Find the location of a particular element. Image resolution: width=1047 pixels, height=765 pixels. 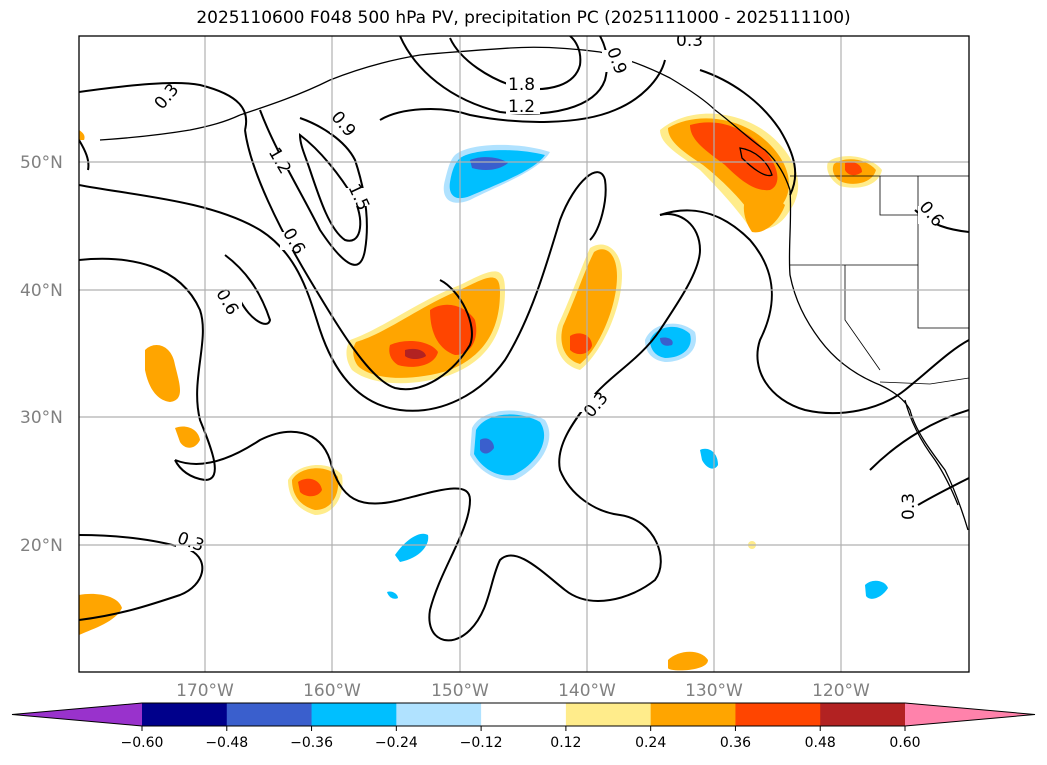

colorbar-tick-label: −0.60 is located at coordinates (142, 743).